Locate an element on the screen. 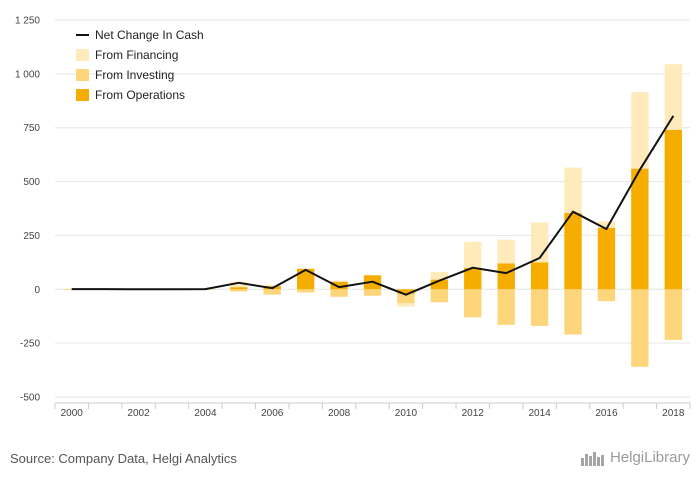 This screenshot has height=483, width=700. helgi-library-logo: HelgiLibrary is located at coordinates (635, 457).